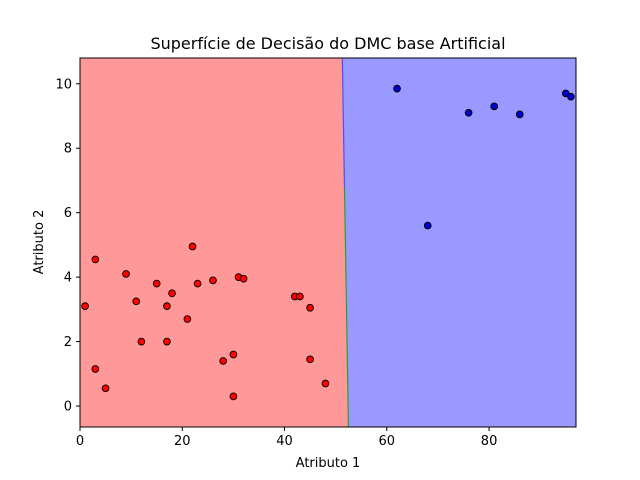  What do you see at coordinates (68, 278) in the screenshot?
I see `y-tick-label: 4` at bounding box center [68, 278].